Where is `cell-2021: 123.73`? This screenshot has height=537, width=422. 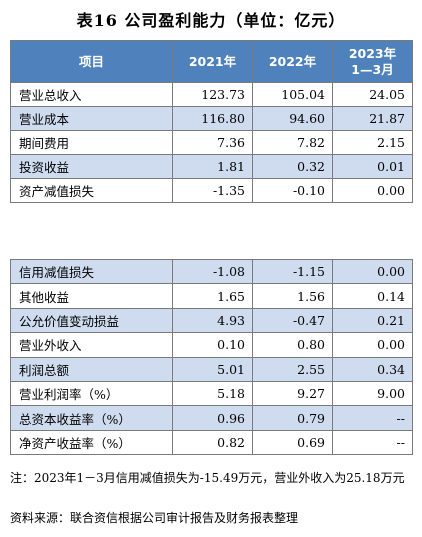 cell-2021: 123.73 is located at coordinates (212, 94).